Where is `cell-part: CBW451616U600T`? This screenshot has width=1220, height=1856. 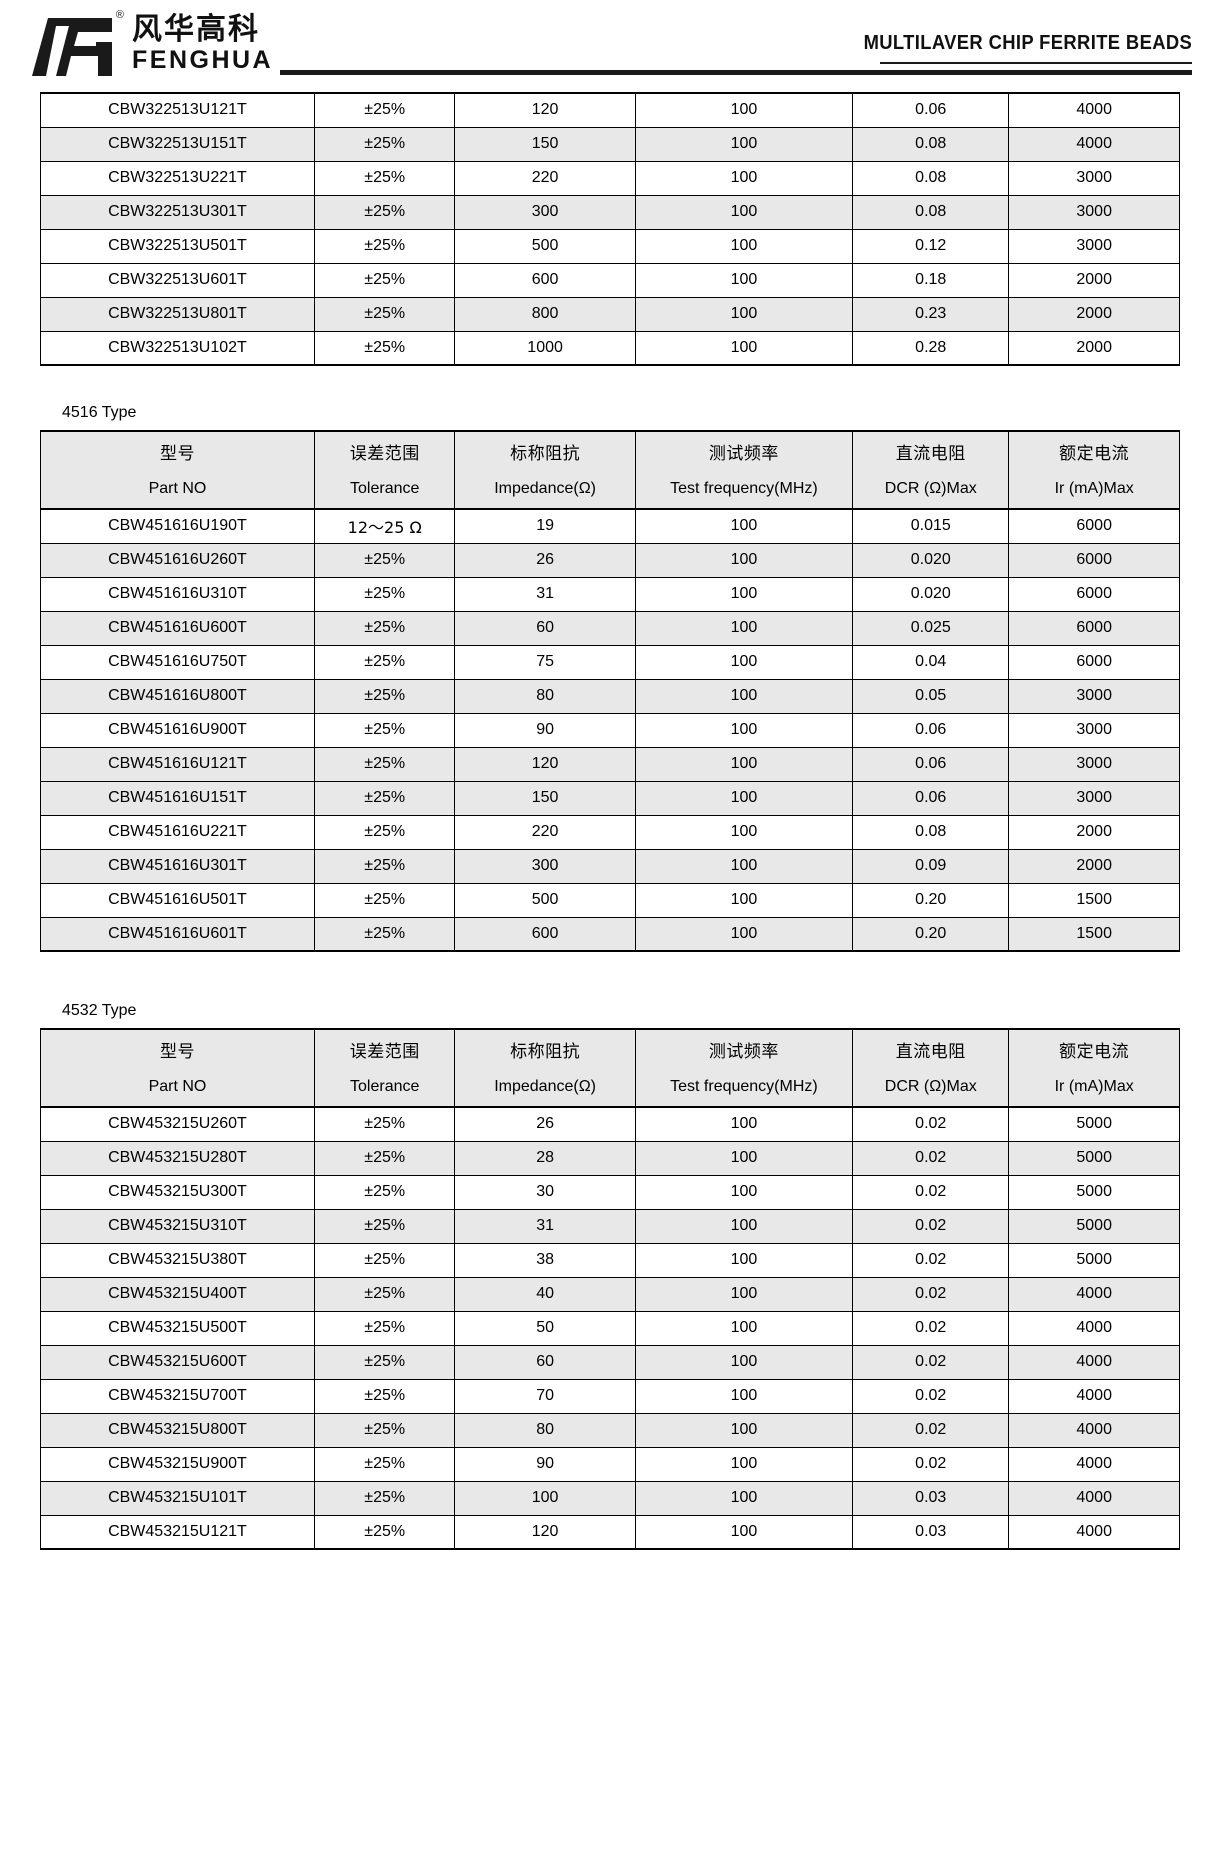 cell-part: CBW451616U600T is located at coordinates (177, 628).